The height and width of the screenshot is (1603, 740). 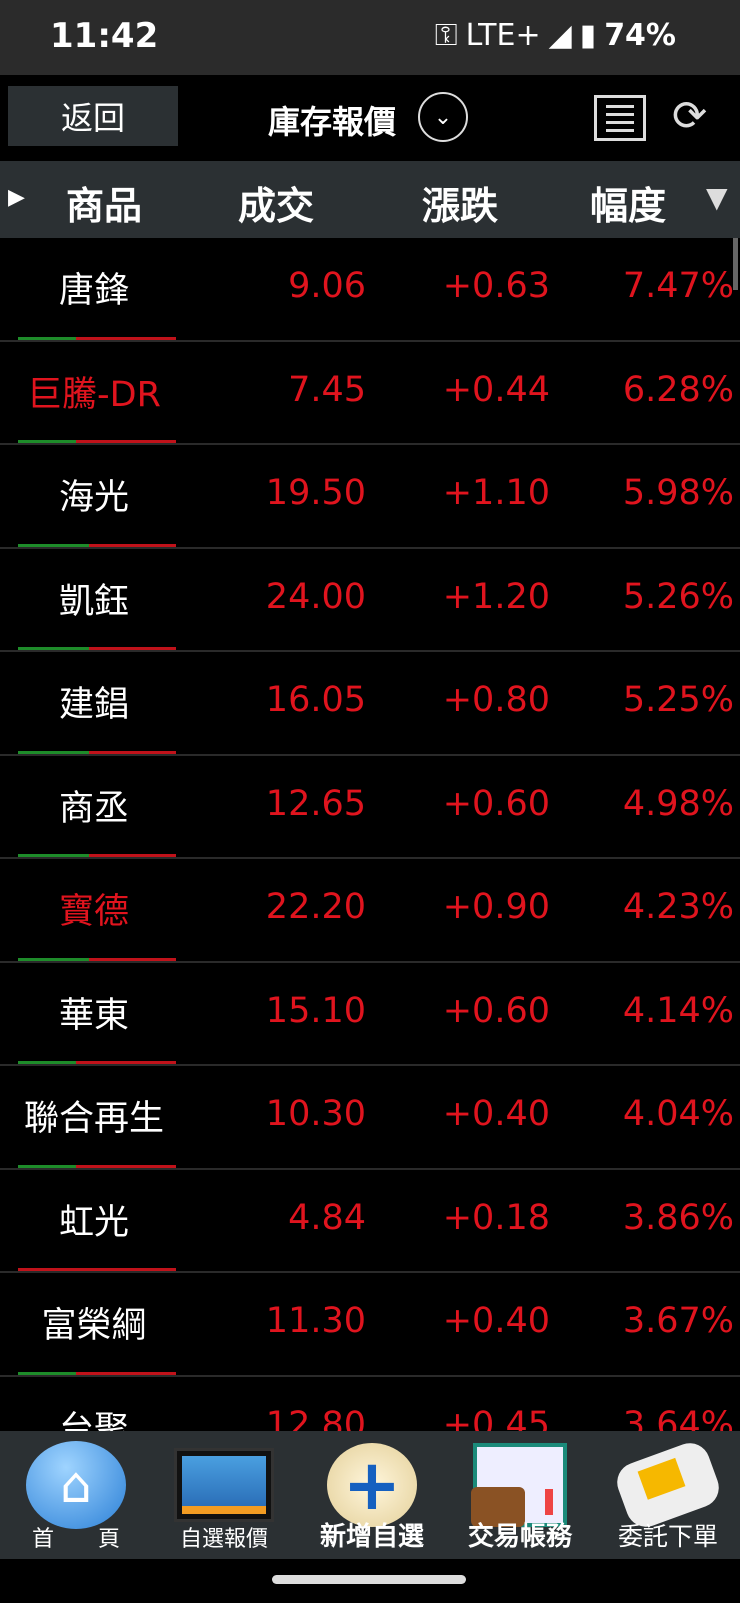 I want to click on list-icon, so click(x=620, y=118).